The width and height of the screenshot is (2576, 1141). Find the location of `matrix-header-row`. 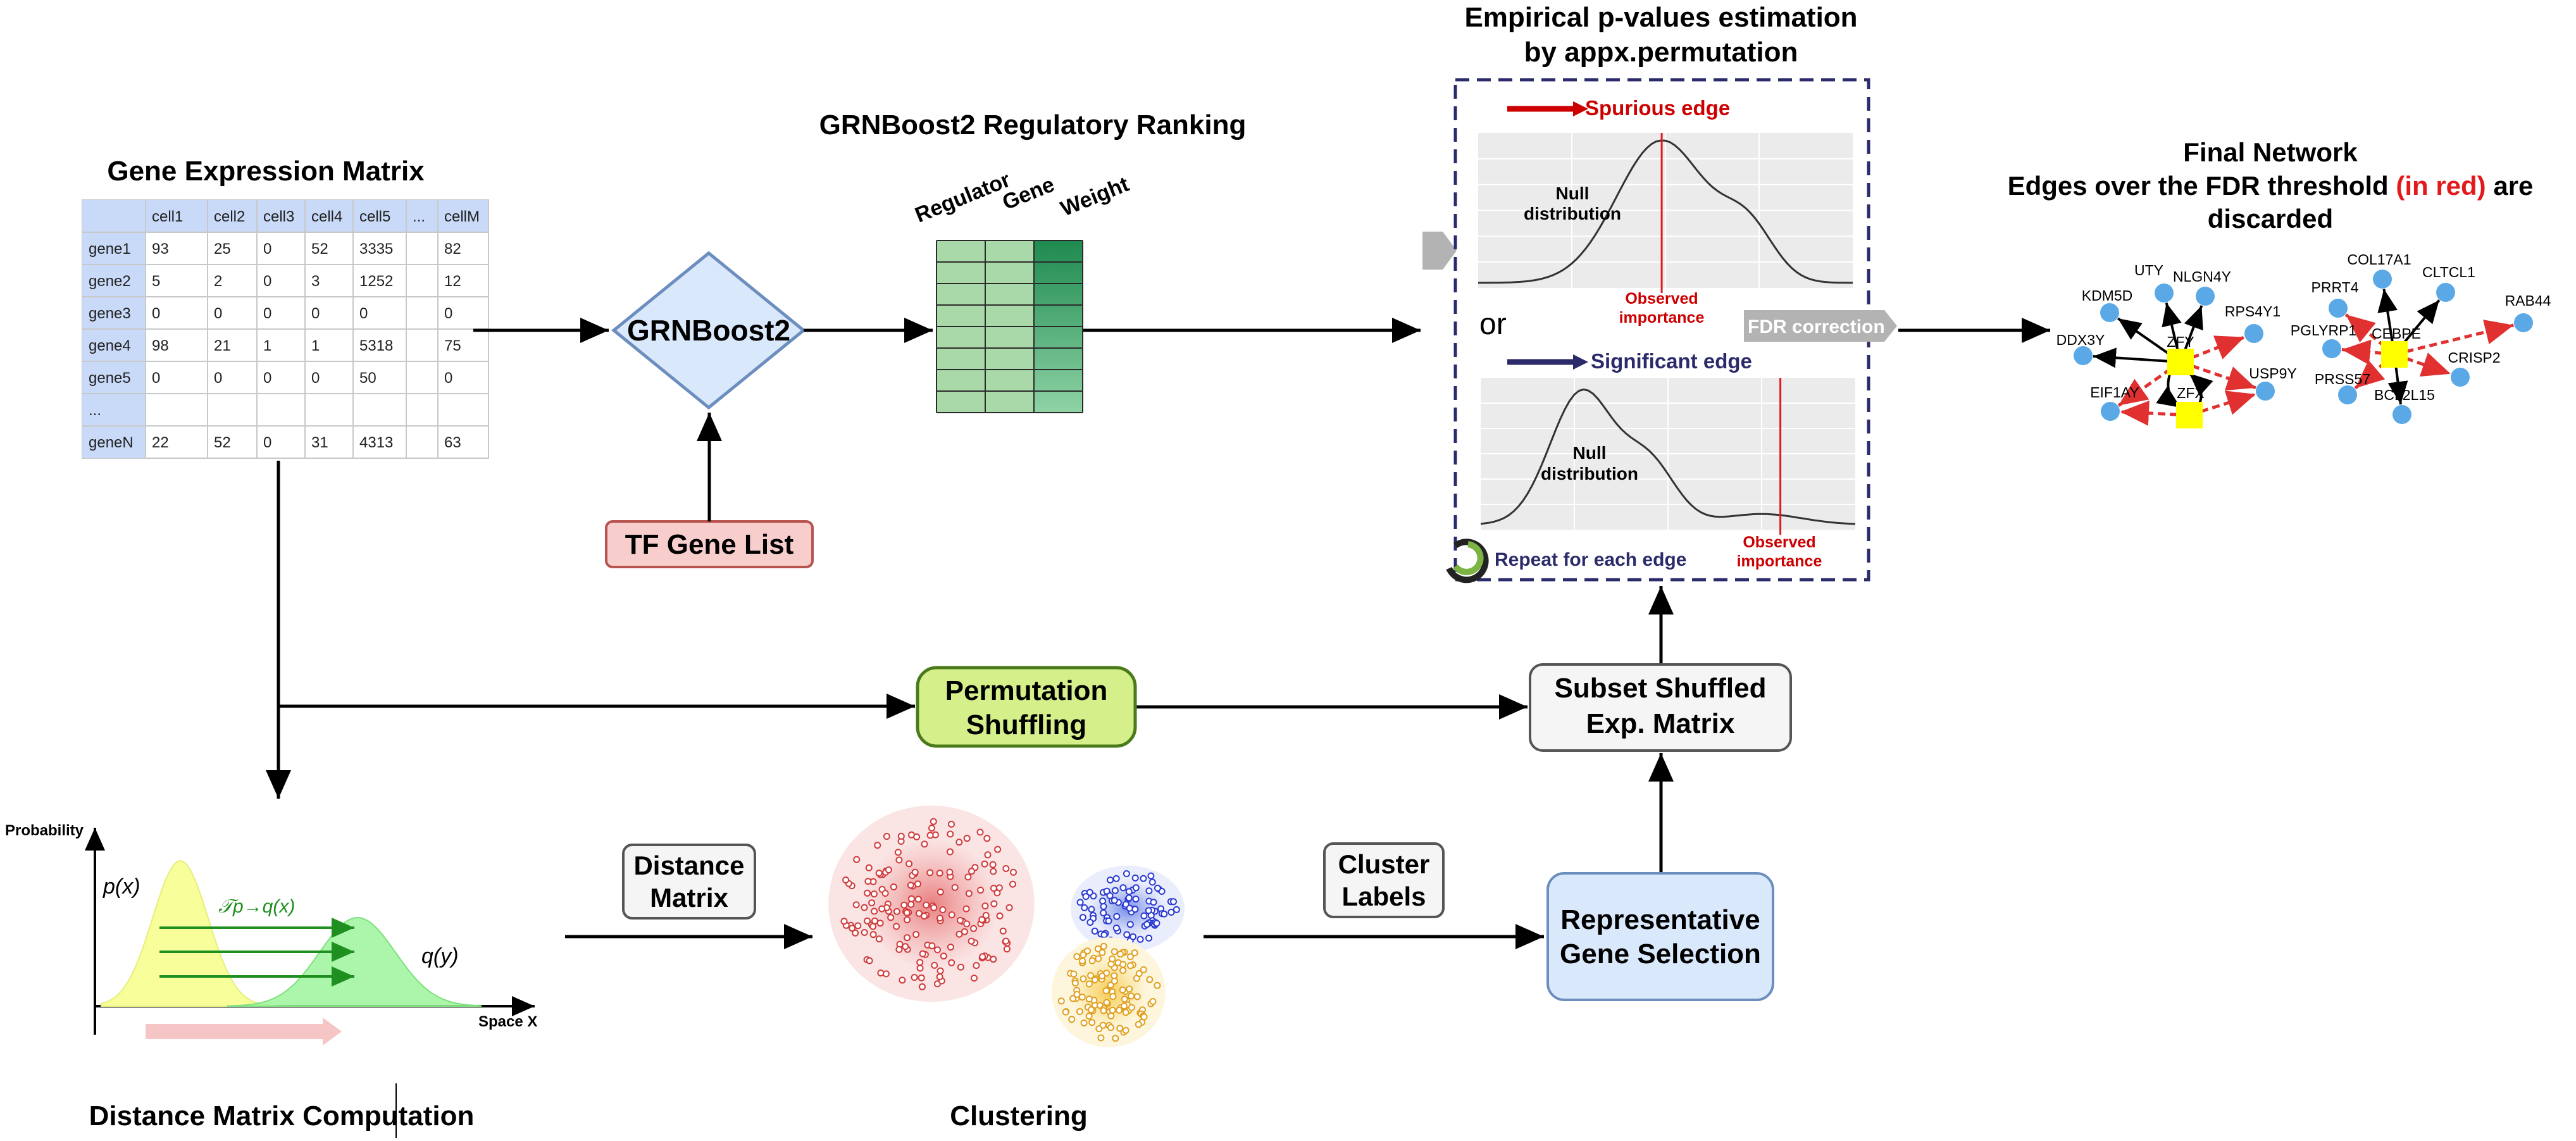

matrix-header-row is located at coordinates (285, 216).